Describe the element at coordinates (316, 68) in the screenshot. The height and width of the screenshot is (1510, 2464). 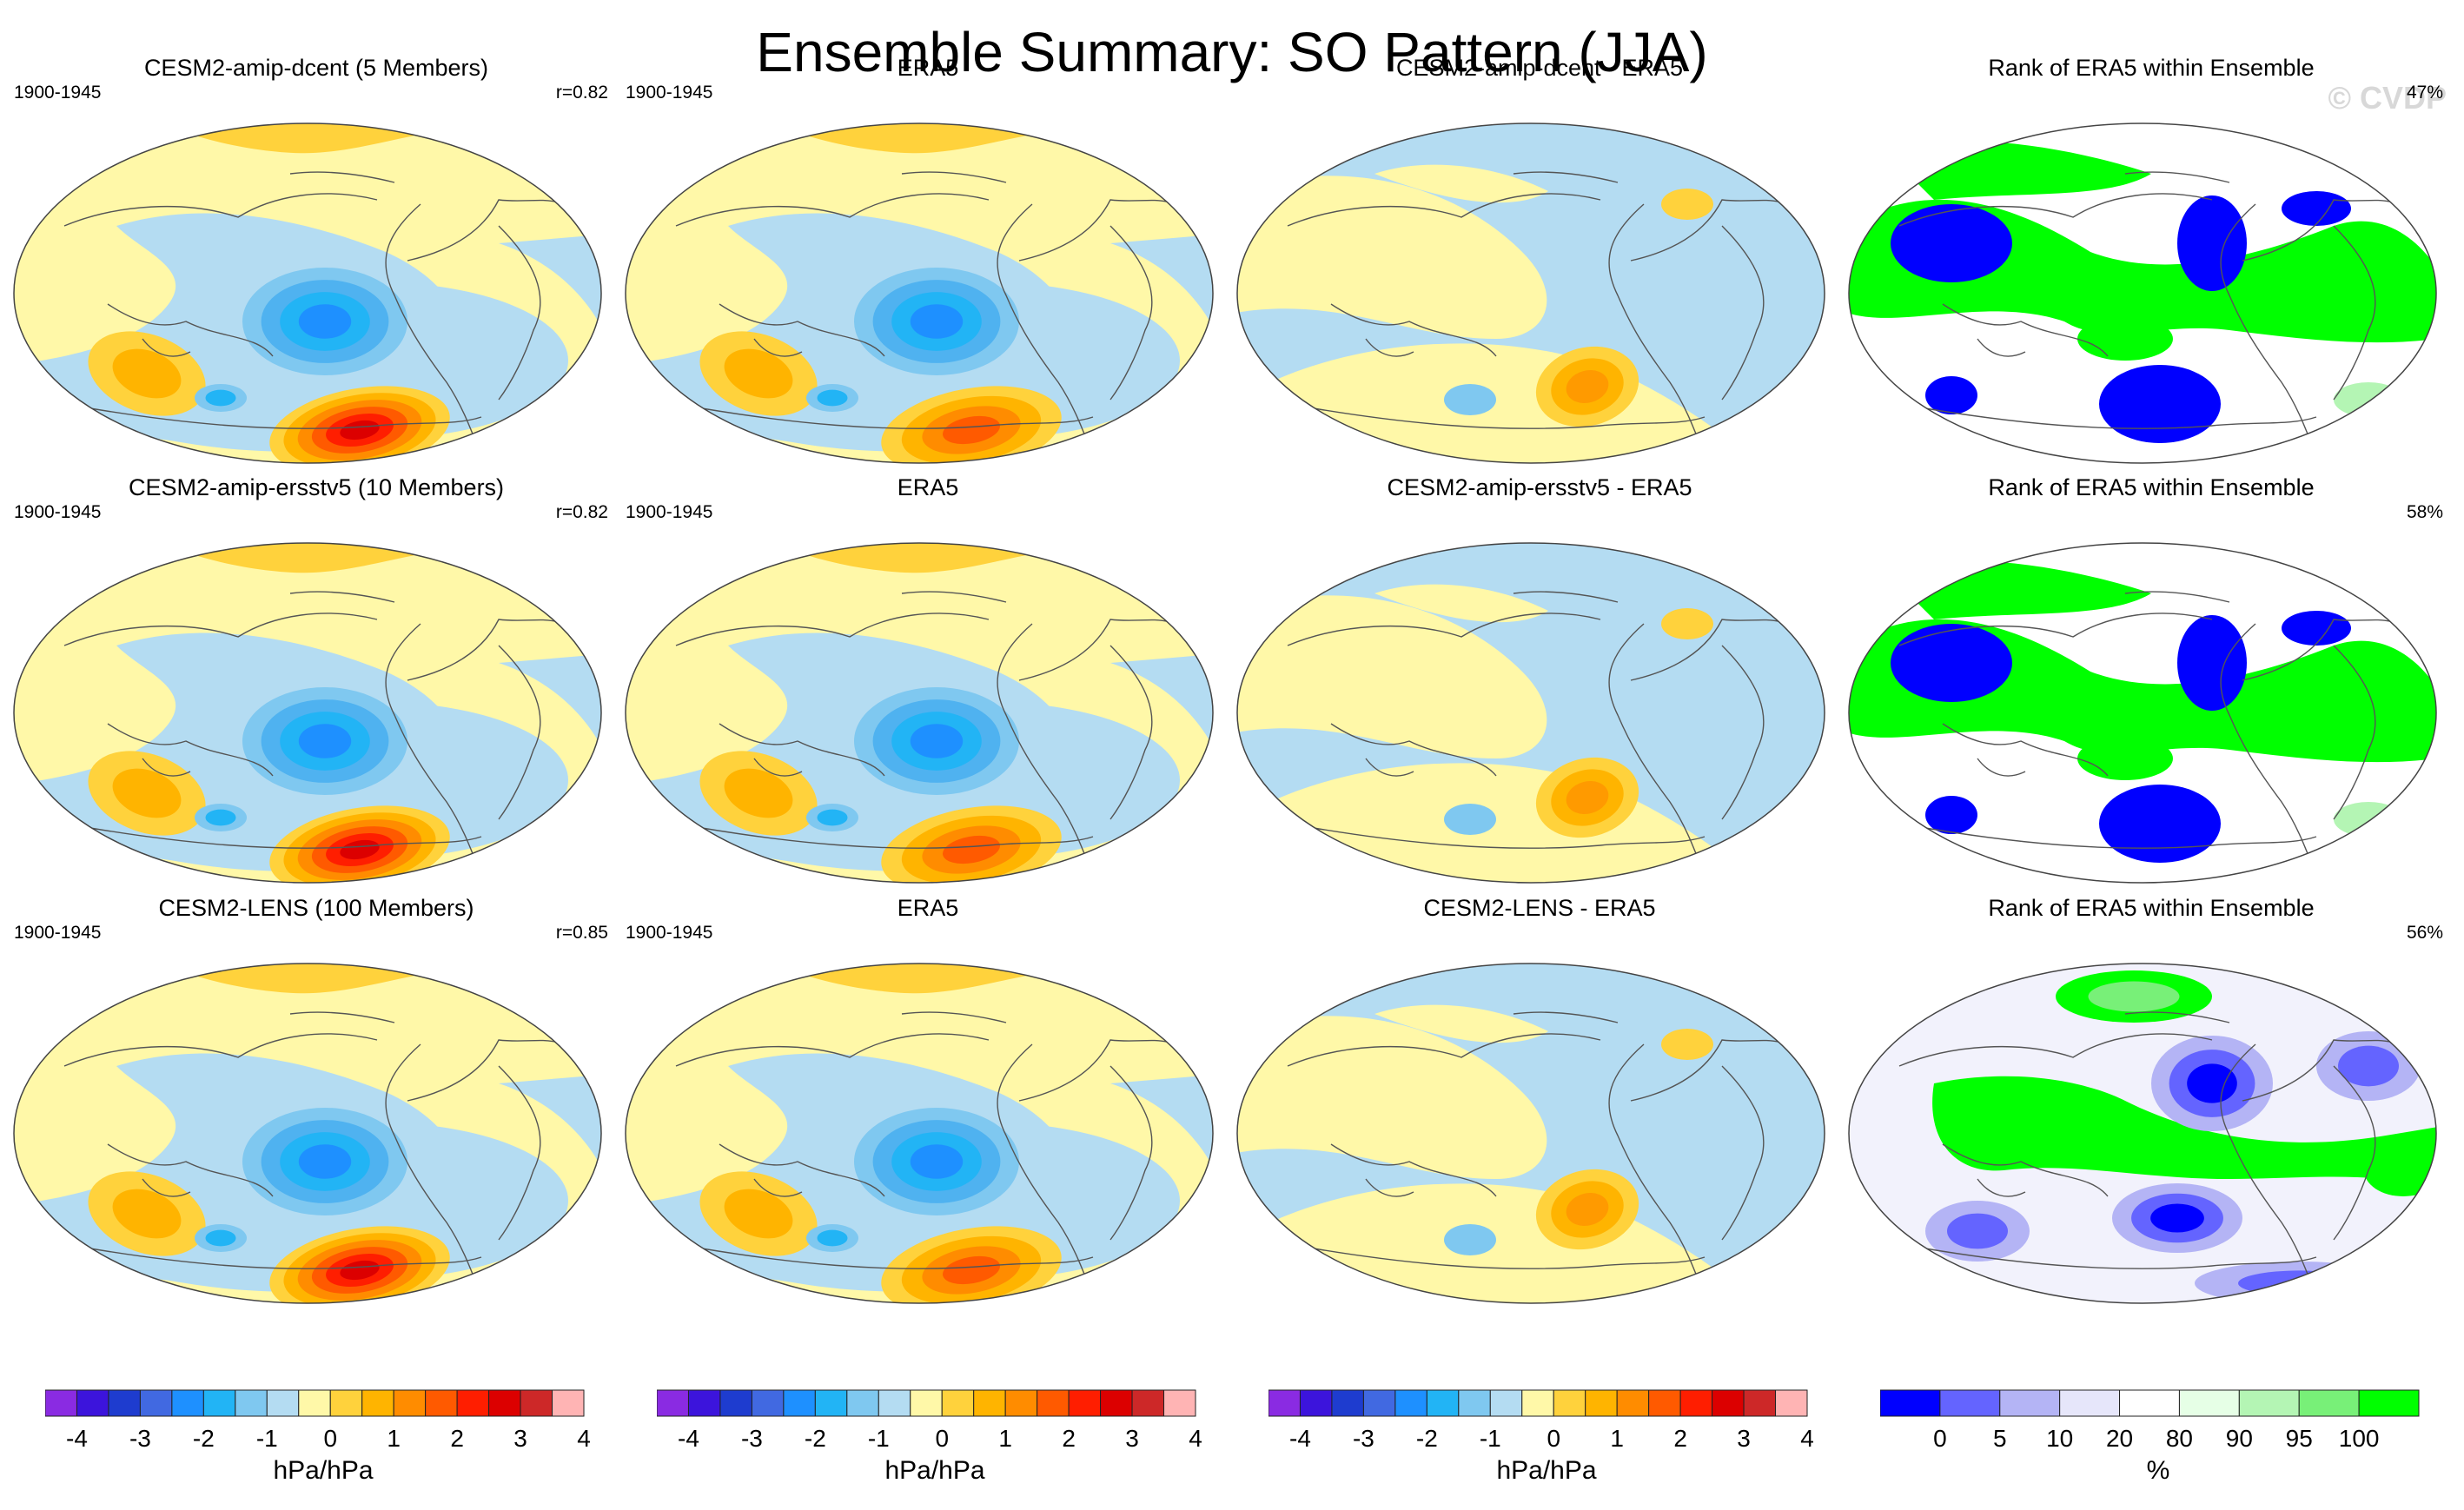
I see `panel-title: CESM2-amip-dcent (5 Members)` at that location.